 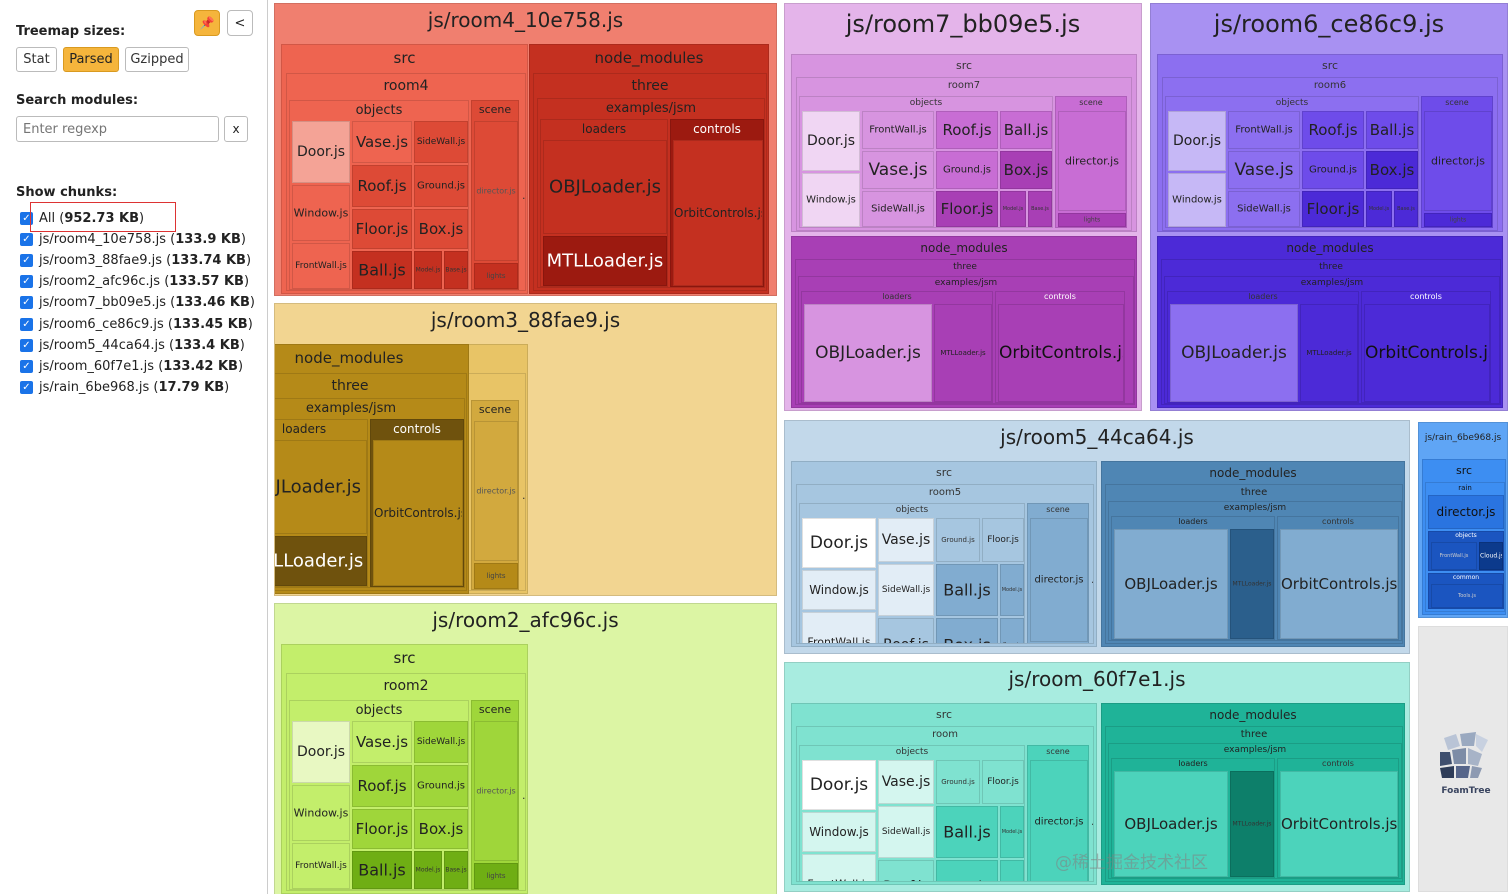 I want to click on chunk-checkbox: ✓ js/room2_afc96c.js (133.57 KB), so click(x=134, y=282).